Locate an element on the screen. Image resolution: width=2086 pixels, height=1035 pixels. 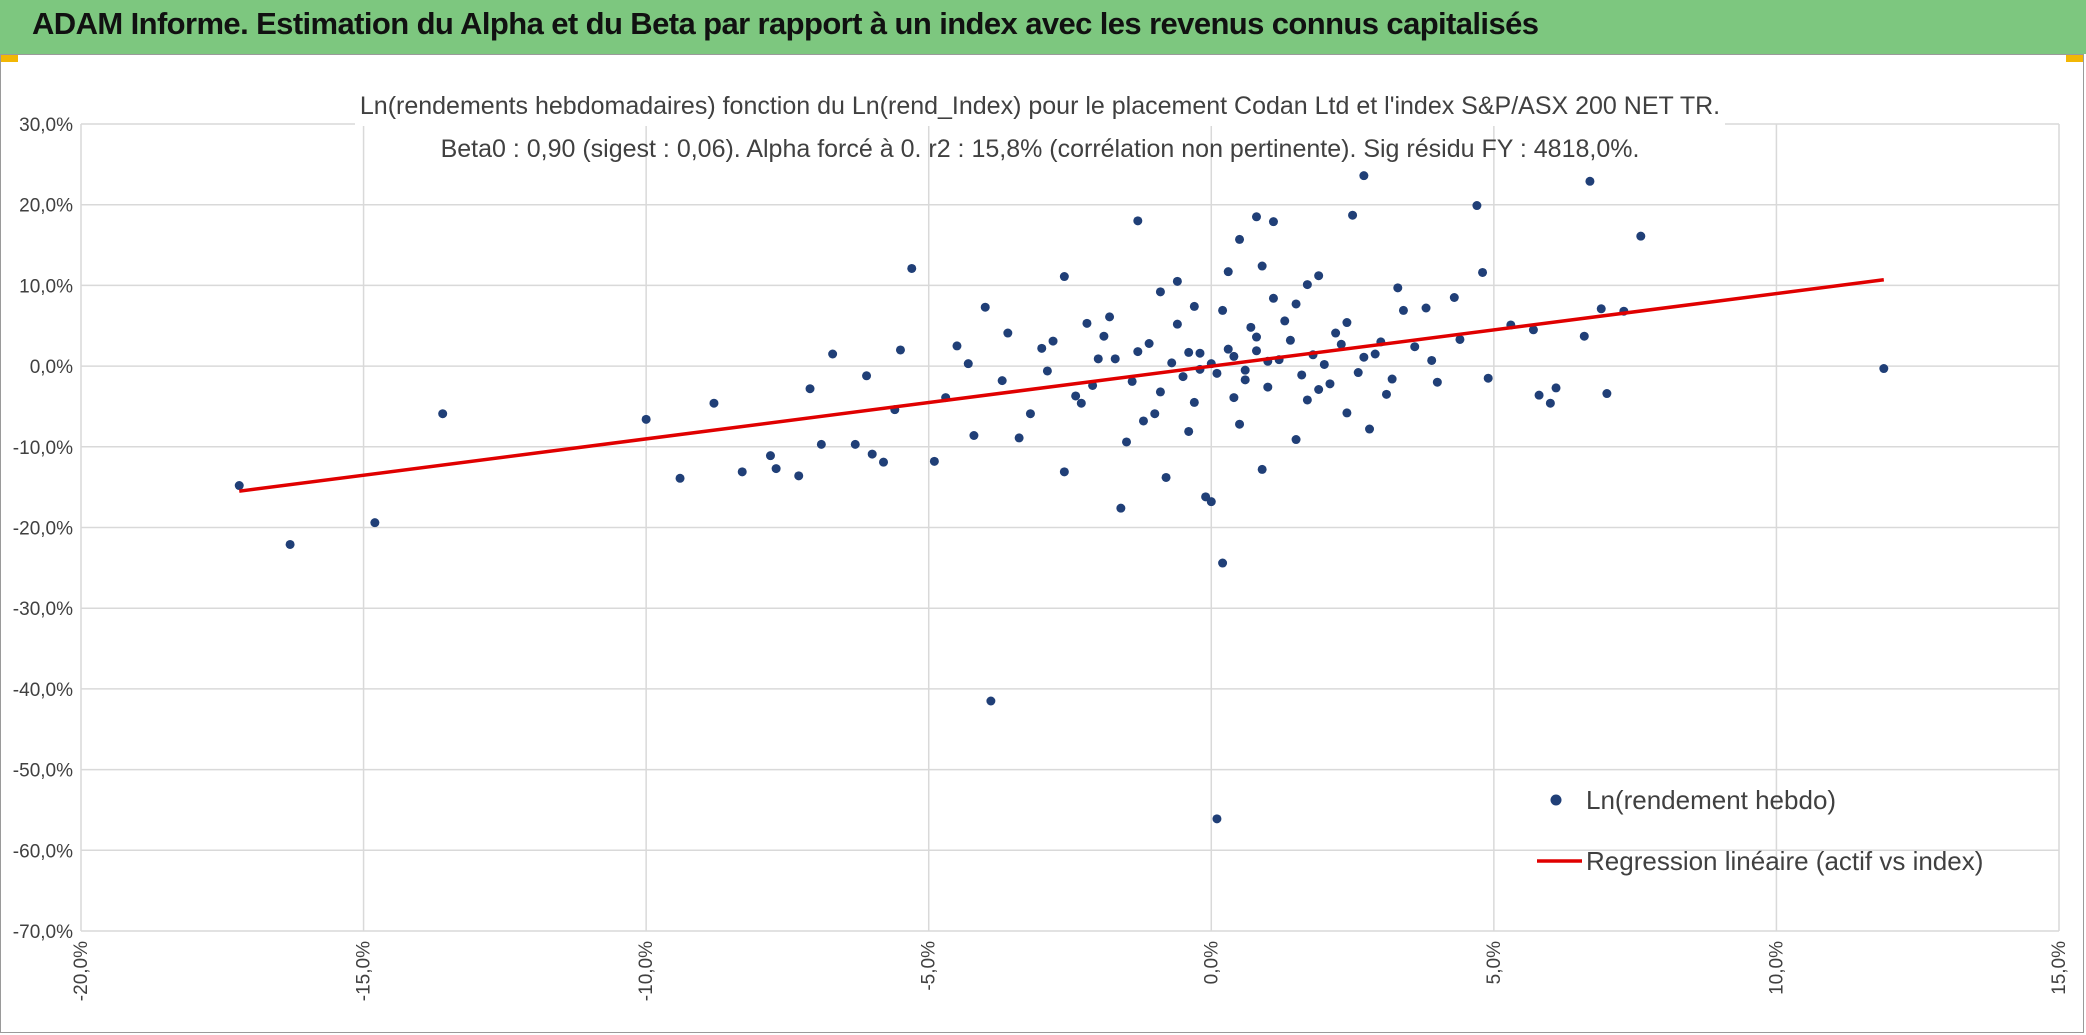
y-tick-label: 10,0% is located at coordinates (46, 286).